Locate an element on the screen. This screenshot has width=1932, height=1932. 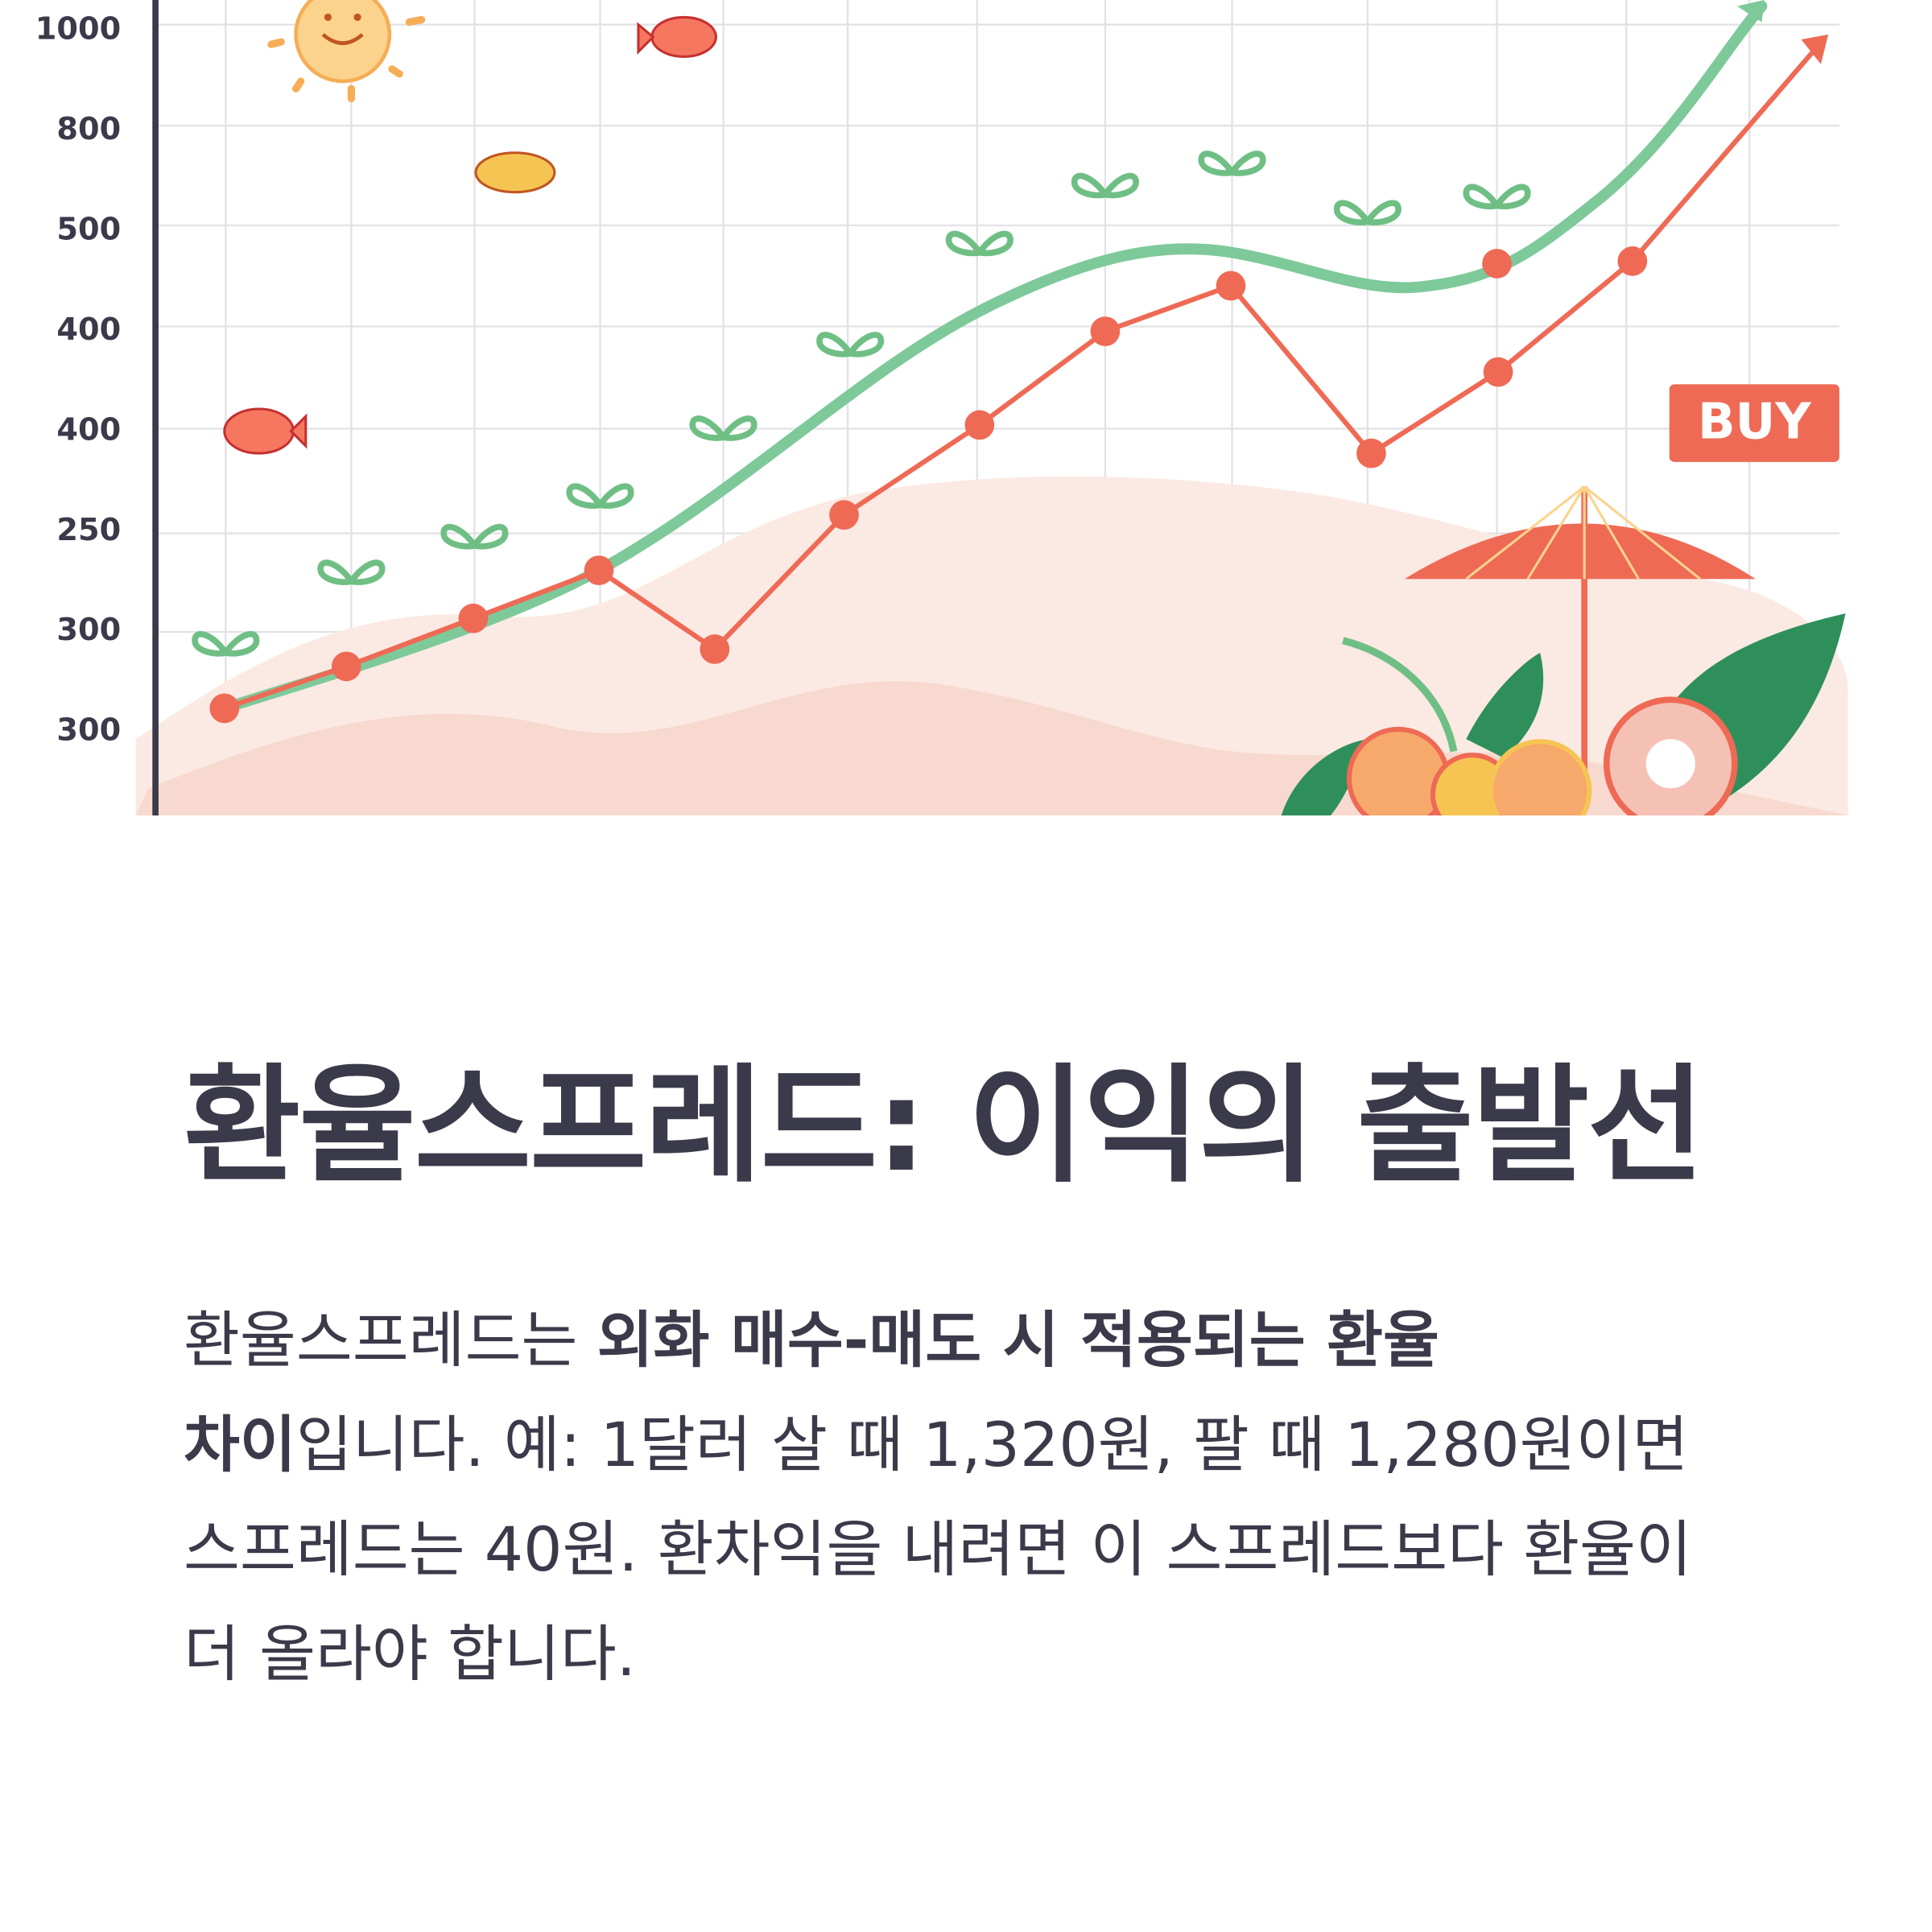
y-label: 500 is located at coordinates (88, 230).